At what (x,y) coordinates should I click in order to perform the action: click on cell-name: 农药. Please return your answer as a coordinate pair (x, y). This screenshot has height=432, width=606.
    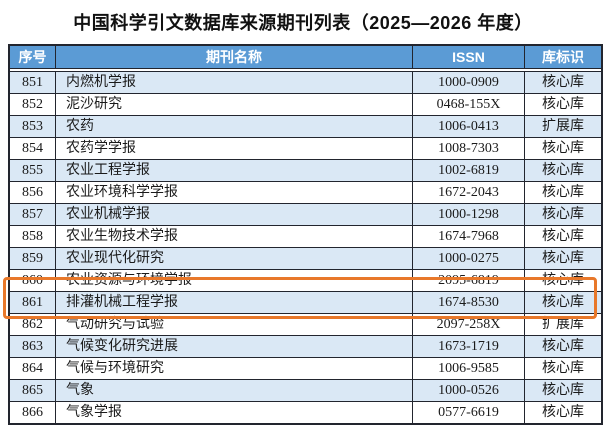
    Looking at the image, I should click on (234, 126).